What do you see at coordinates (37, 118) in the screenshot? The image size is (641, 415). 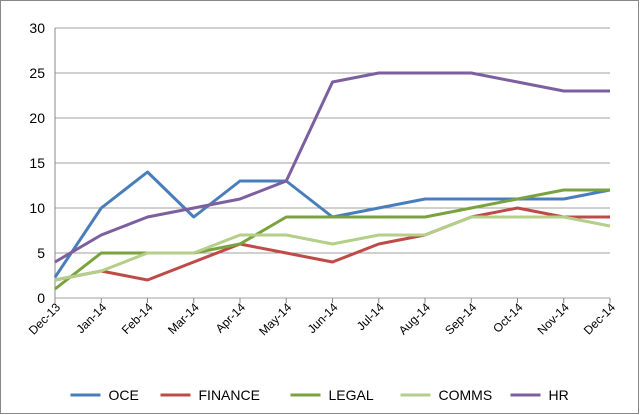 I see `y-tick-label: 20` at bounding box center [37, 118].